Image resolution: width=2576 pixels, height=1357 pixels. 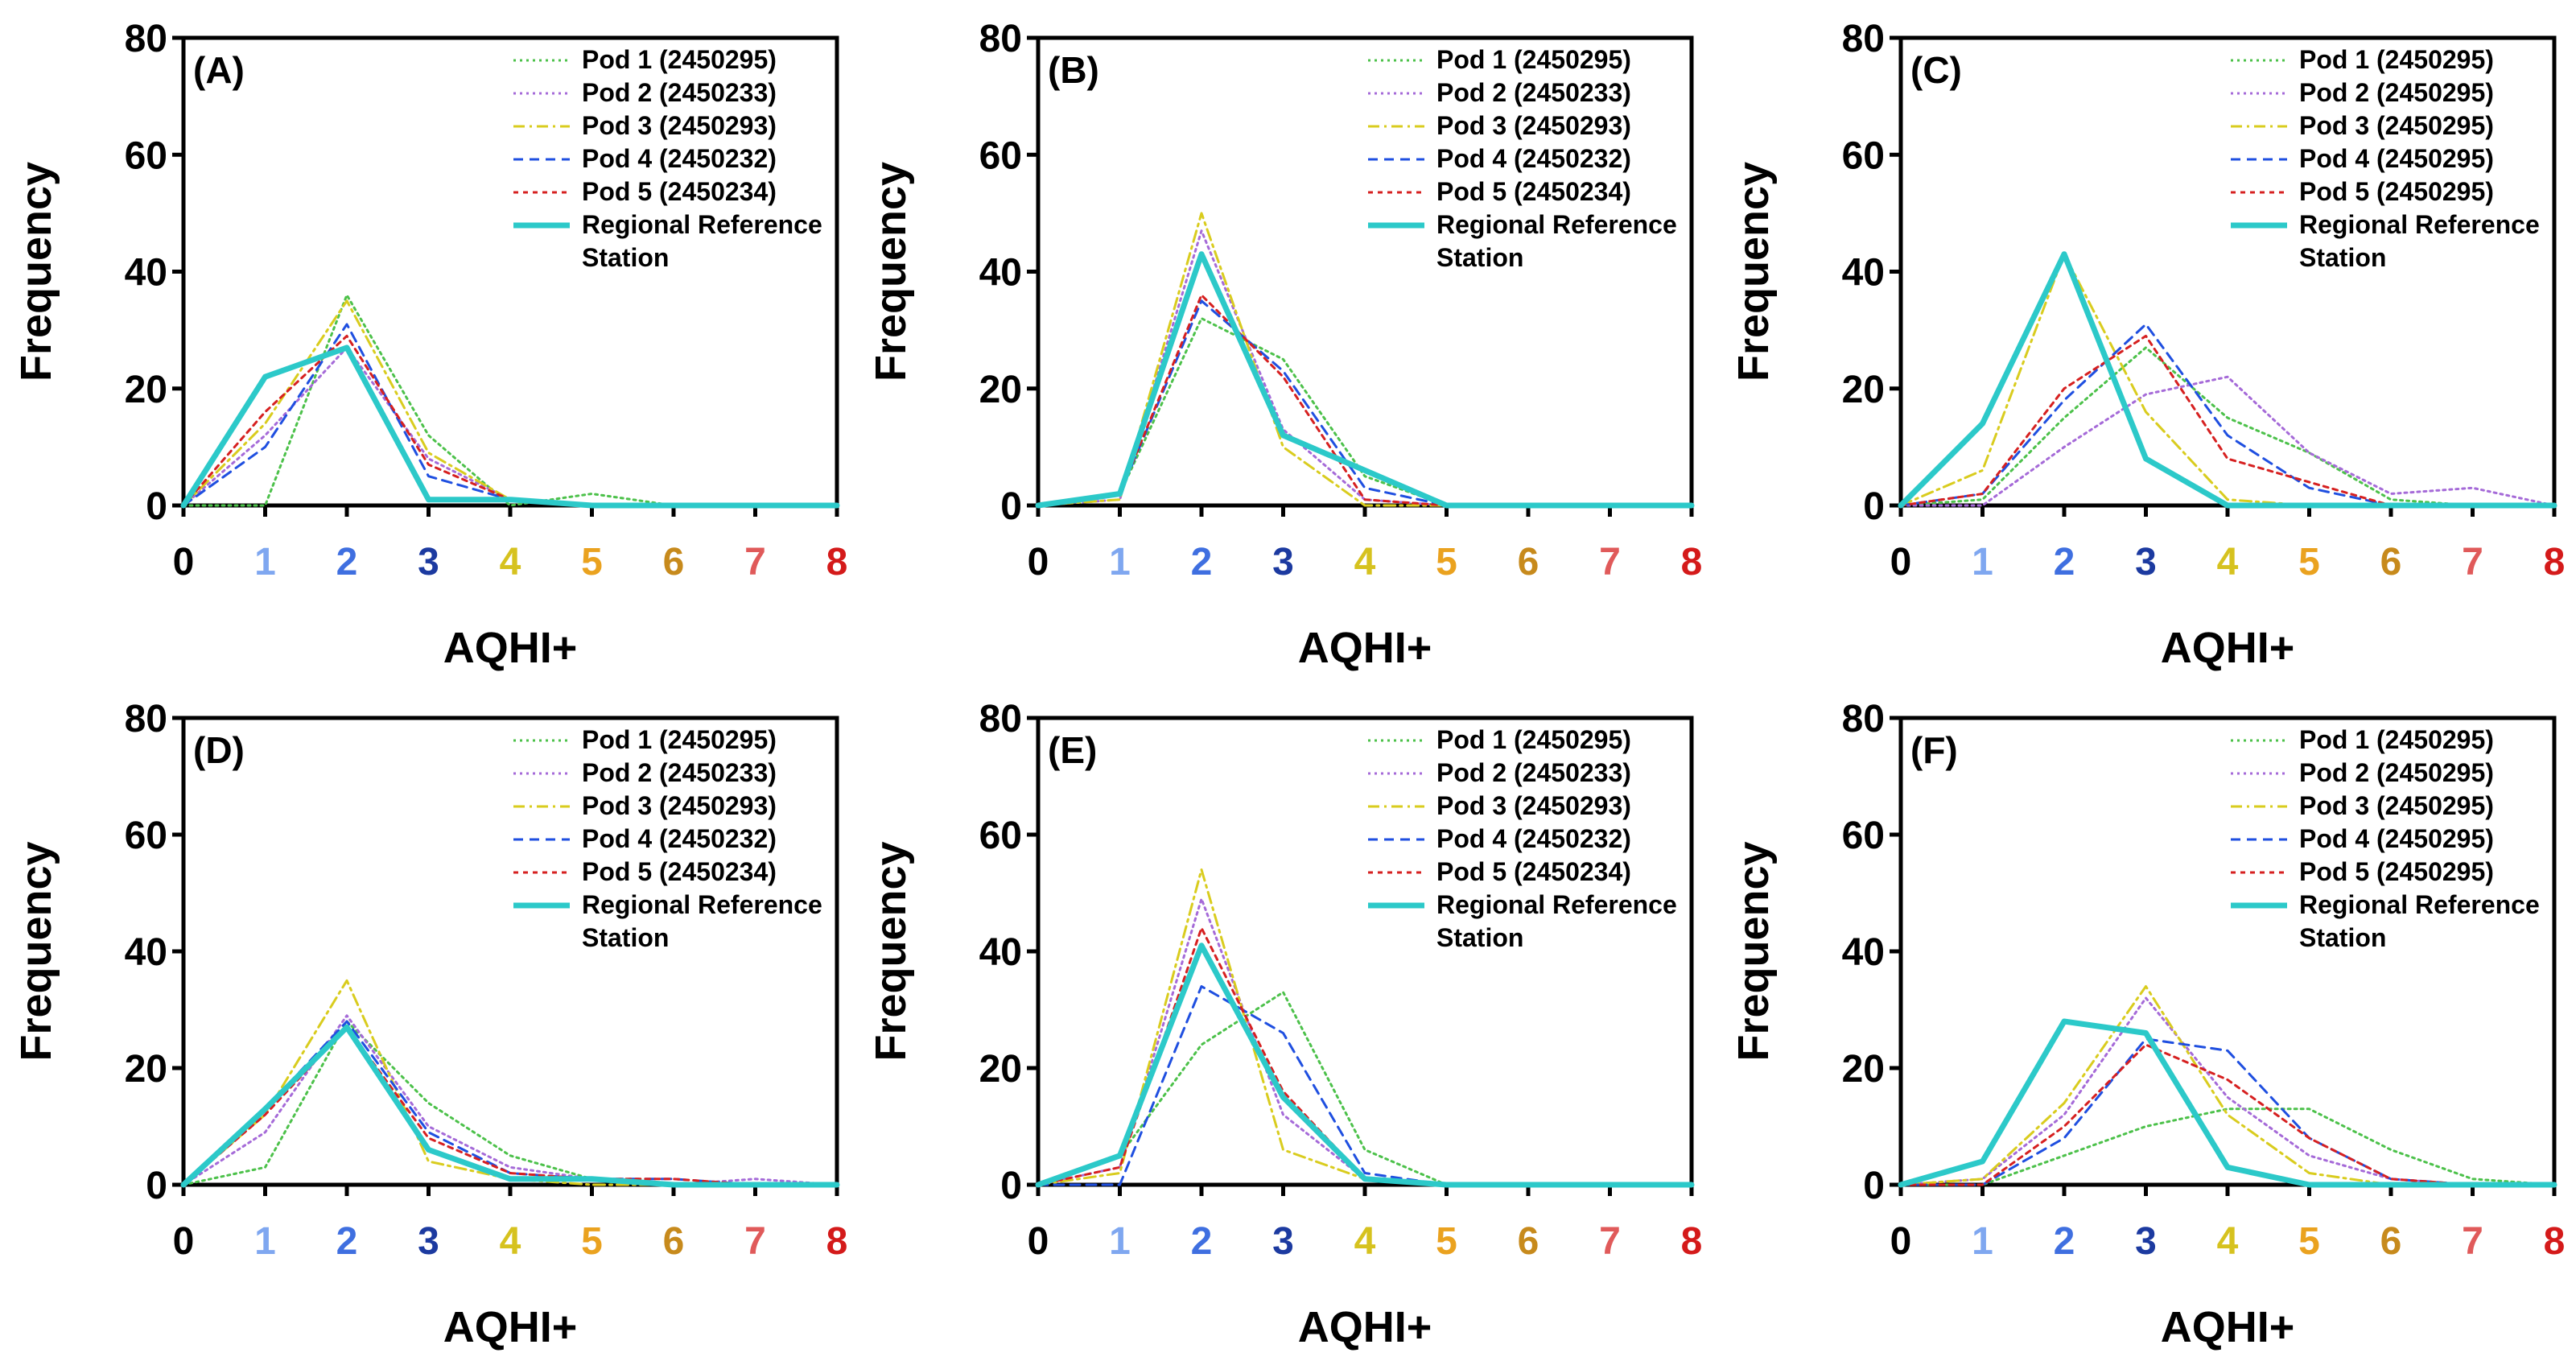 I want to click on legend-label-pod4: Pod 4 (2450232), so click(x=679, y=839).